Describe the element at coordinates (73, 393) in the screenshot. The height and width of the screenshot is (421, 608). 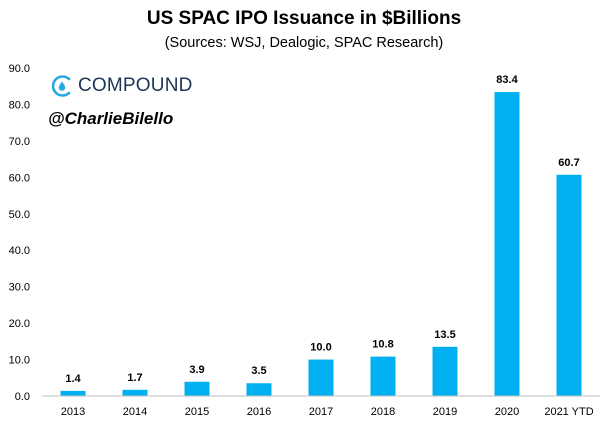
I see `bar-2013` at that location.